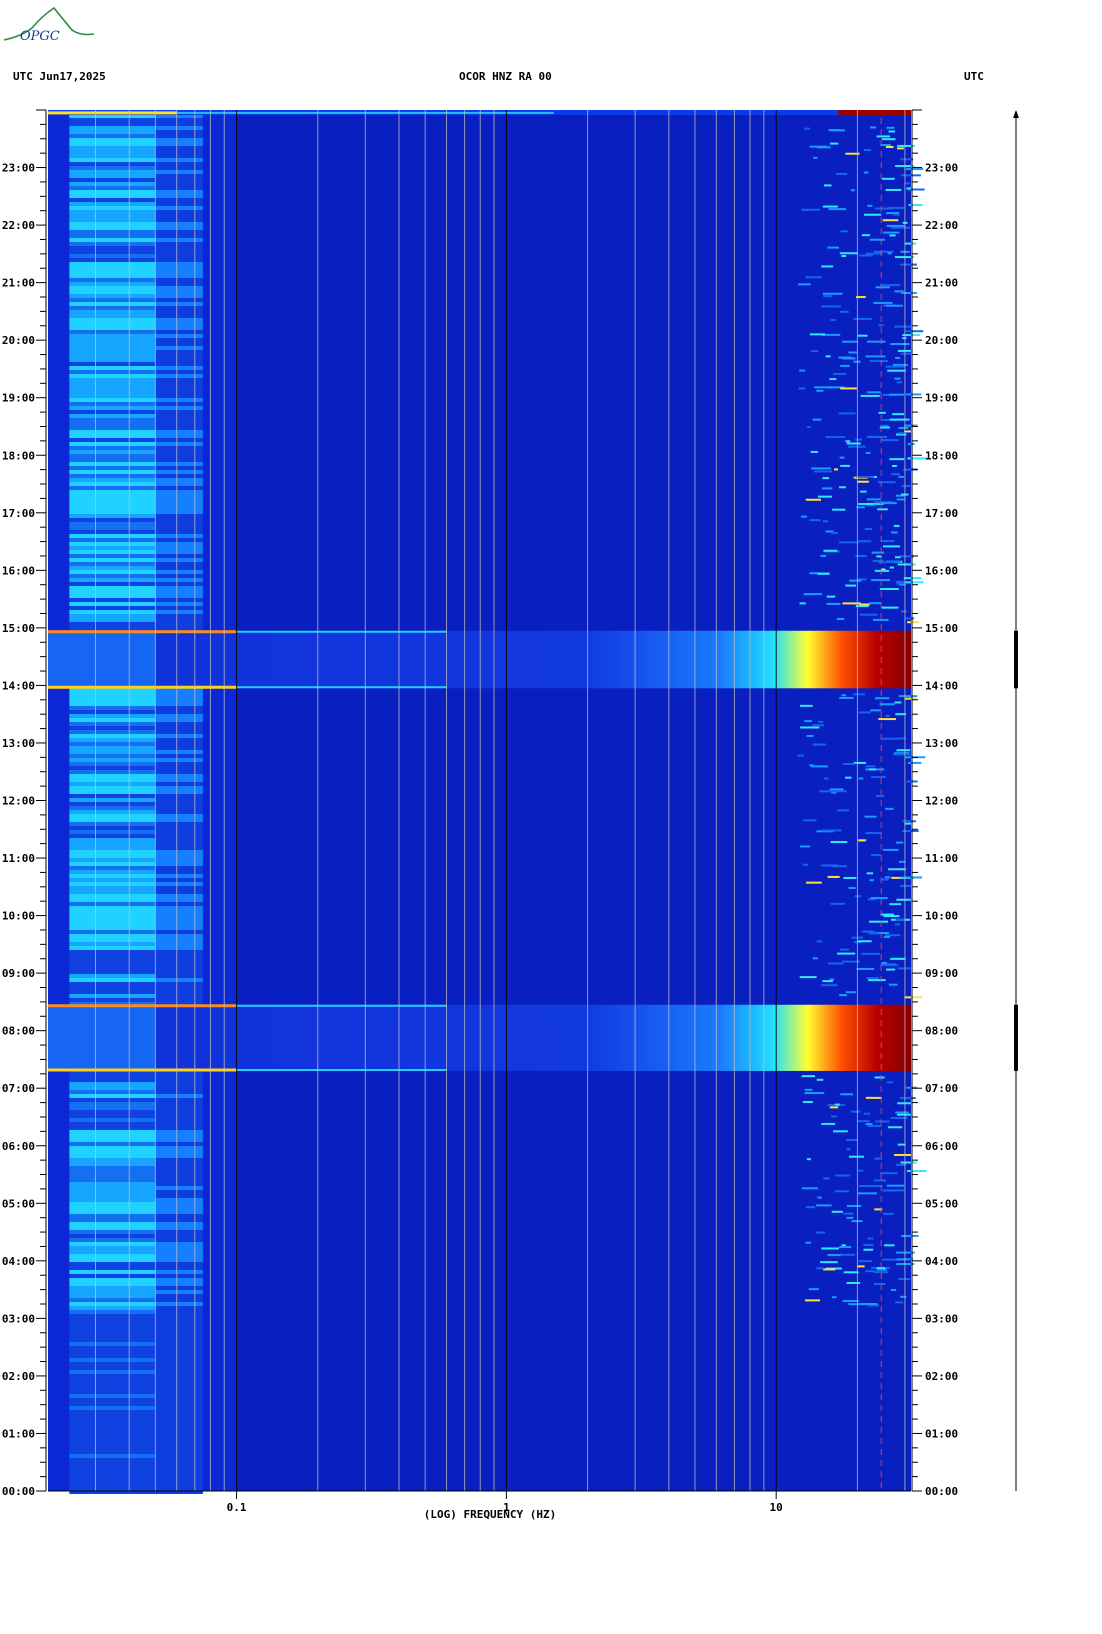  Describe the element at coordinates (18, 1433) in the screenshot. I see `y-tick-label-left: 01:00` at that location.